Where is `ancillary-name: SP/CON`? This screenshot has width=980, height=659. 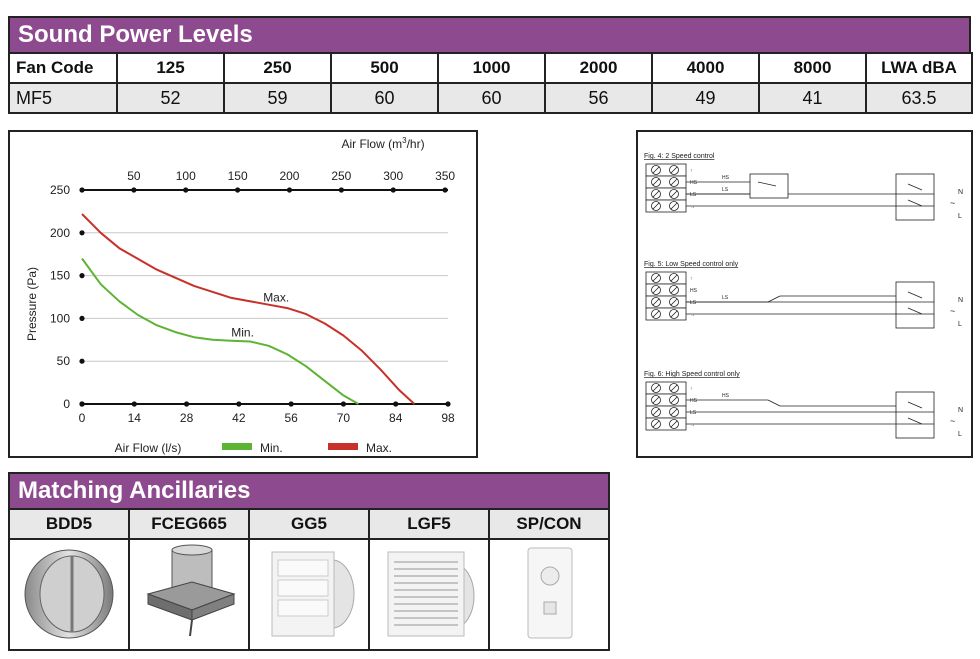 ancillary-name: SP/CON is located at coordinates (549, 524).